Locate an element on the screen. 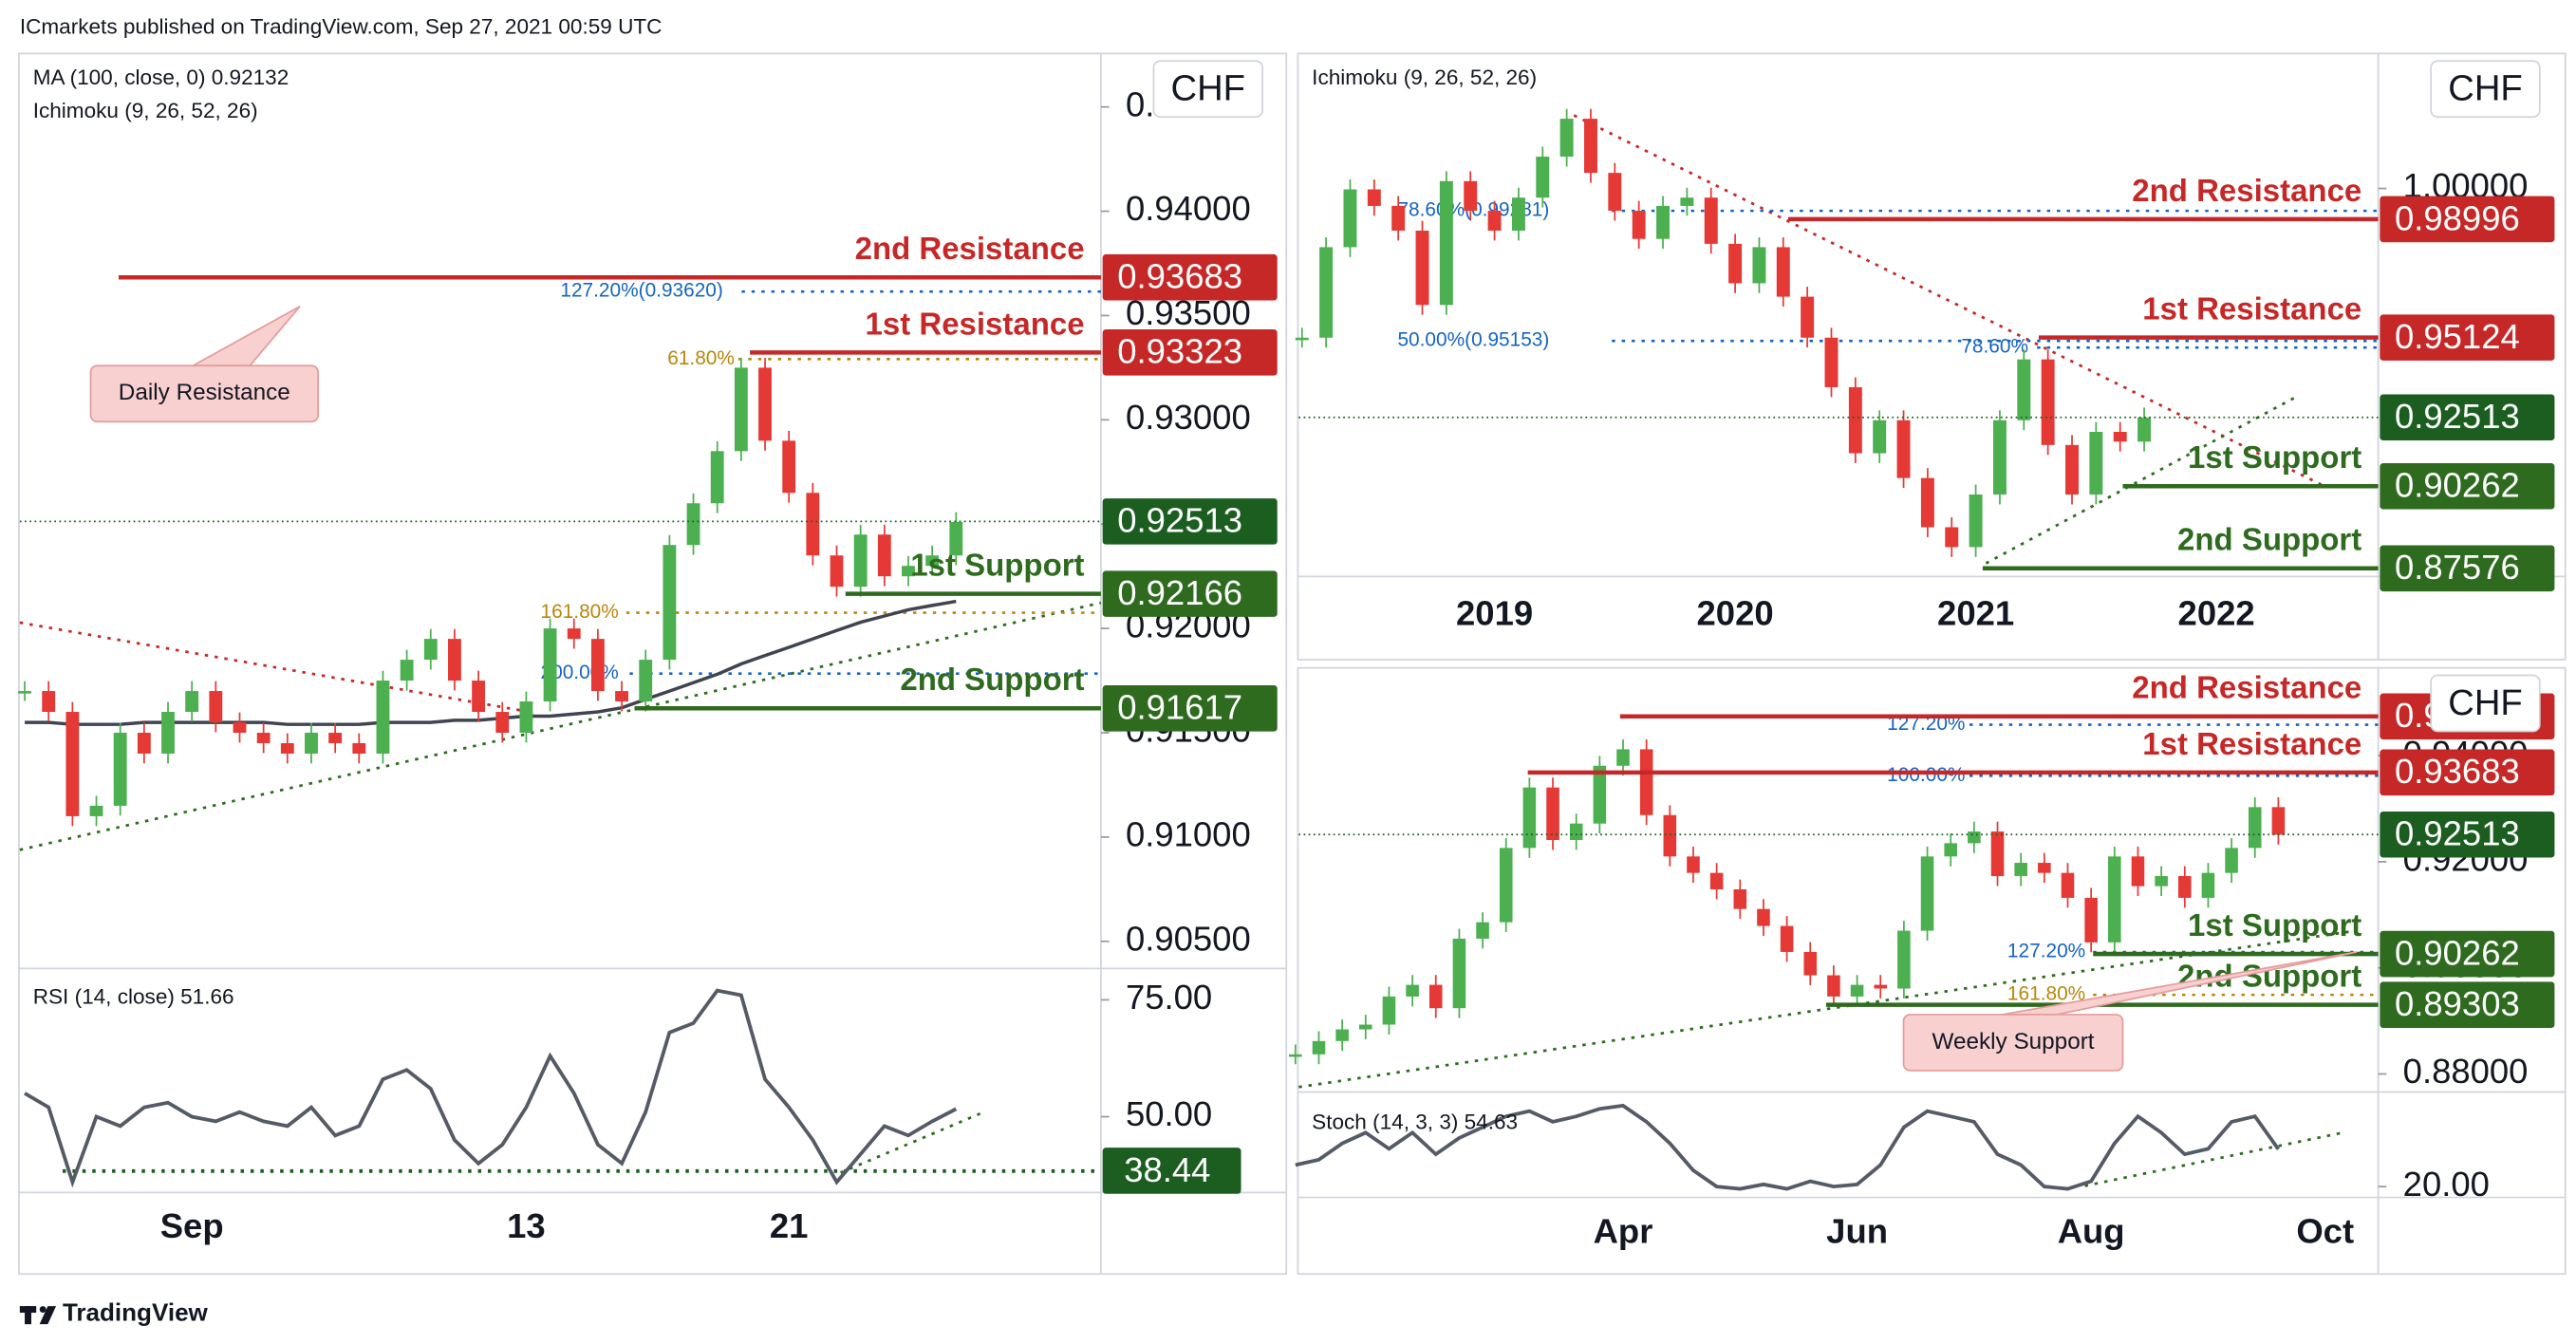  x-tick-label: 21 is located at coordinates (789, 1225).